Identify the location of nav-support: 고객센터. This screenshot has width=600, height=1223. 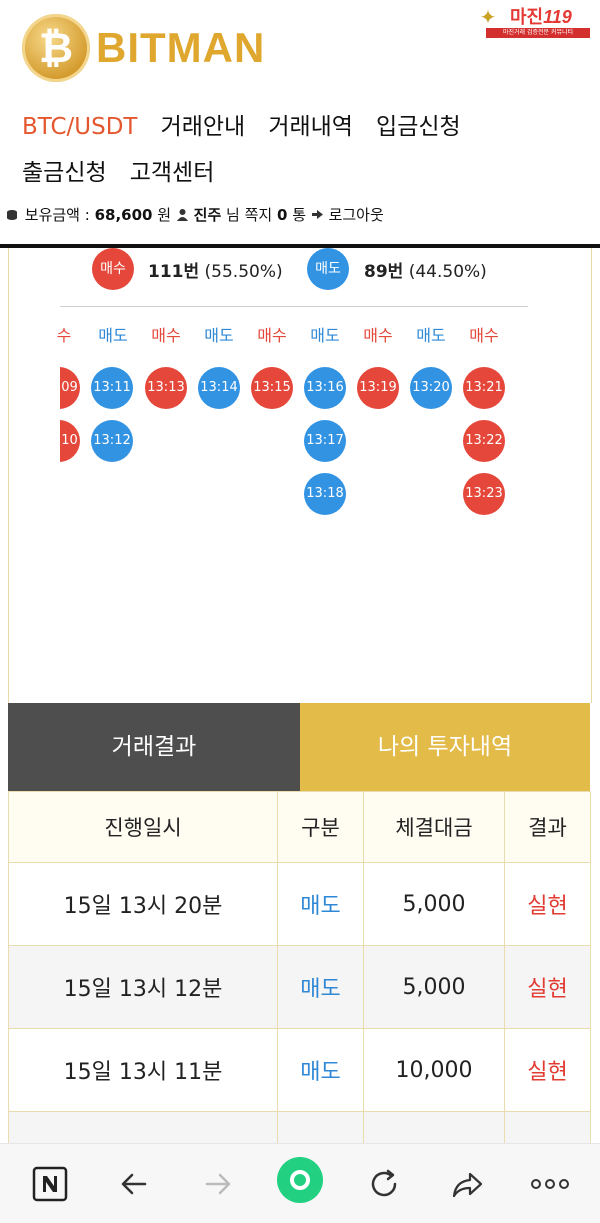
(172, 173).